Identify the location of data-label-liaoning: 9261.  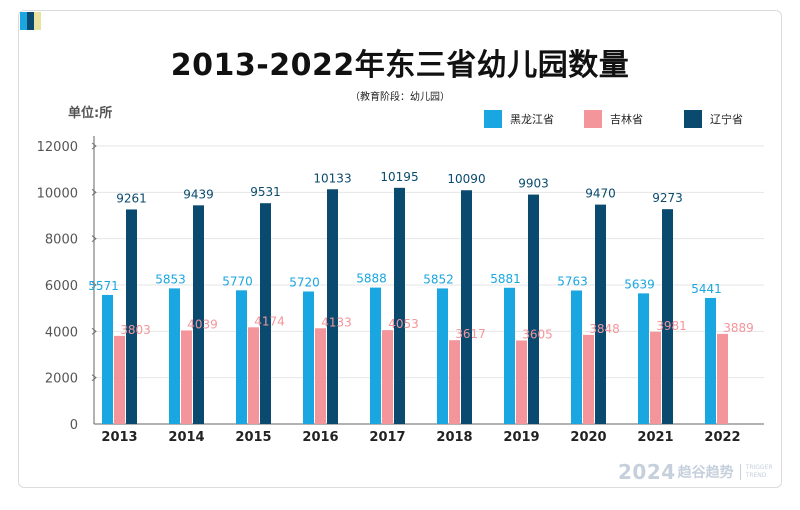
(131, 198).